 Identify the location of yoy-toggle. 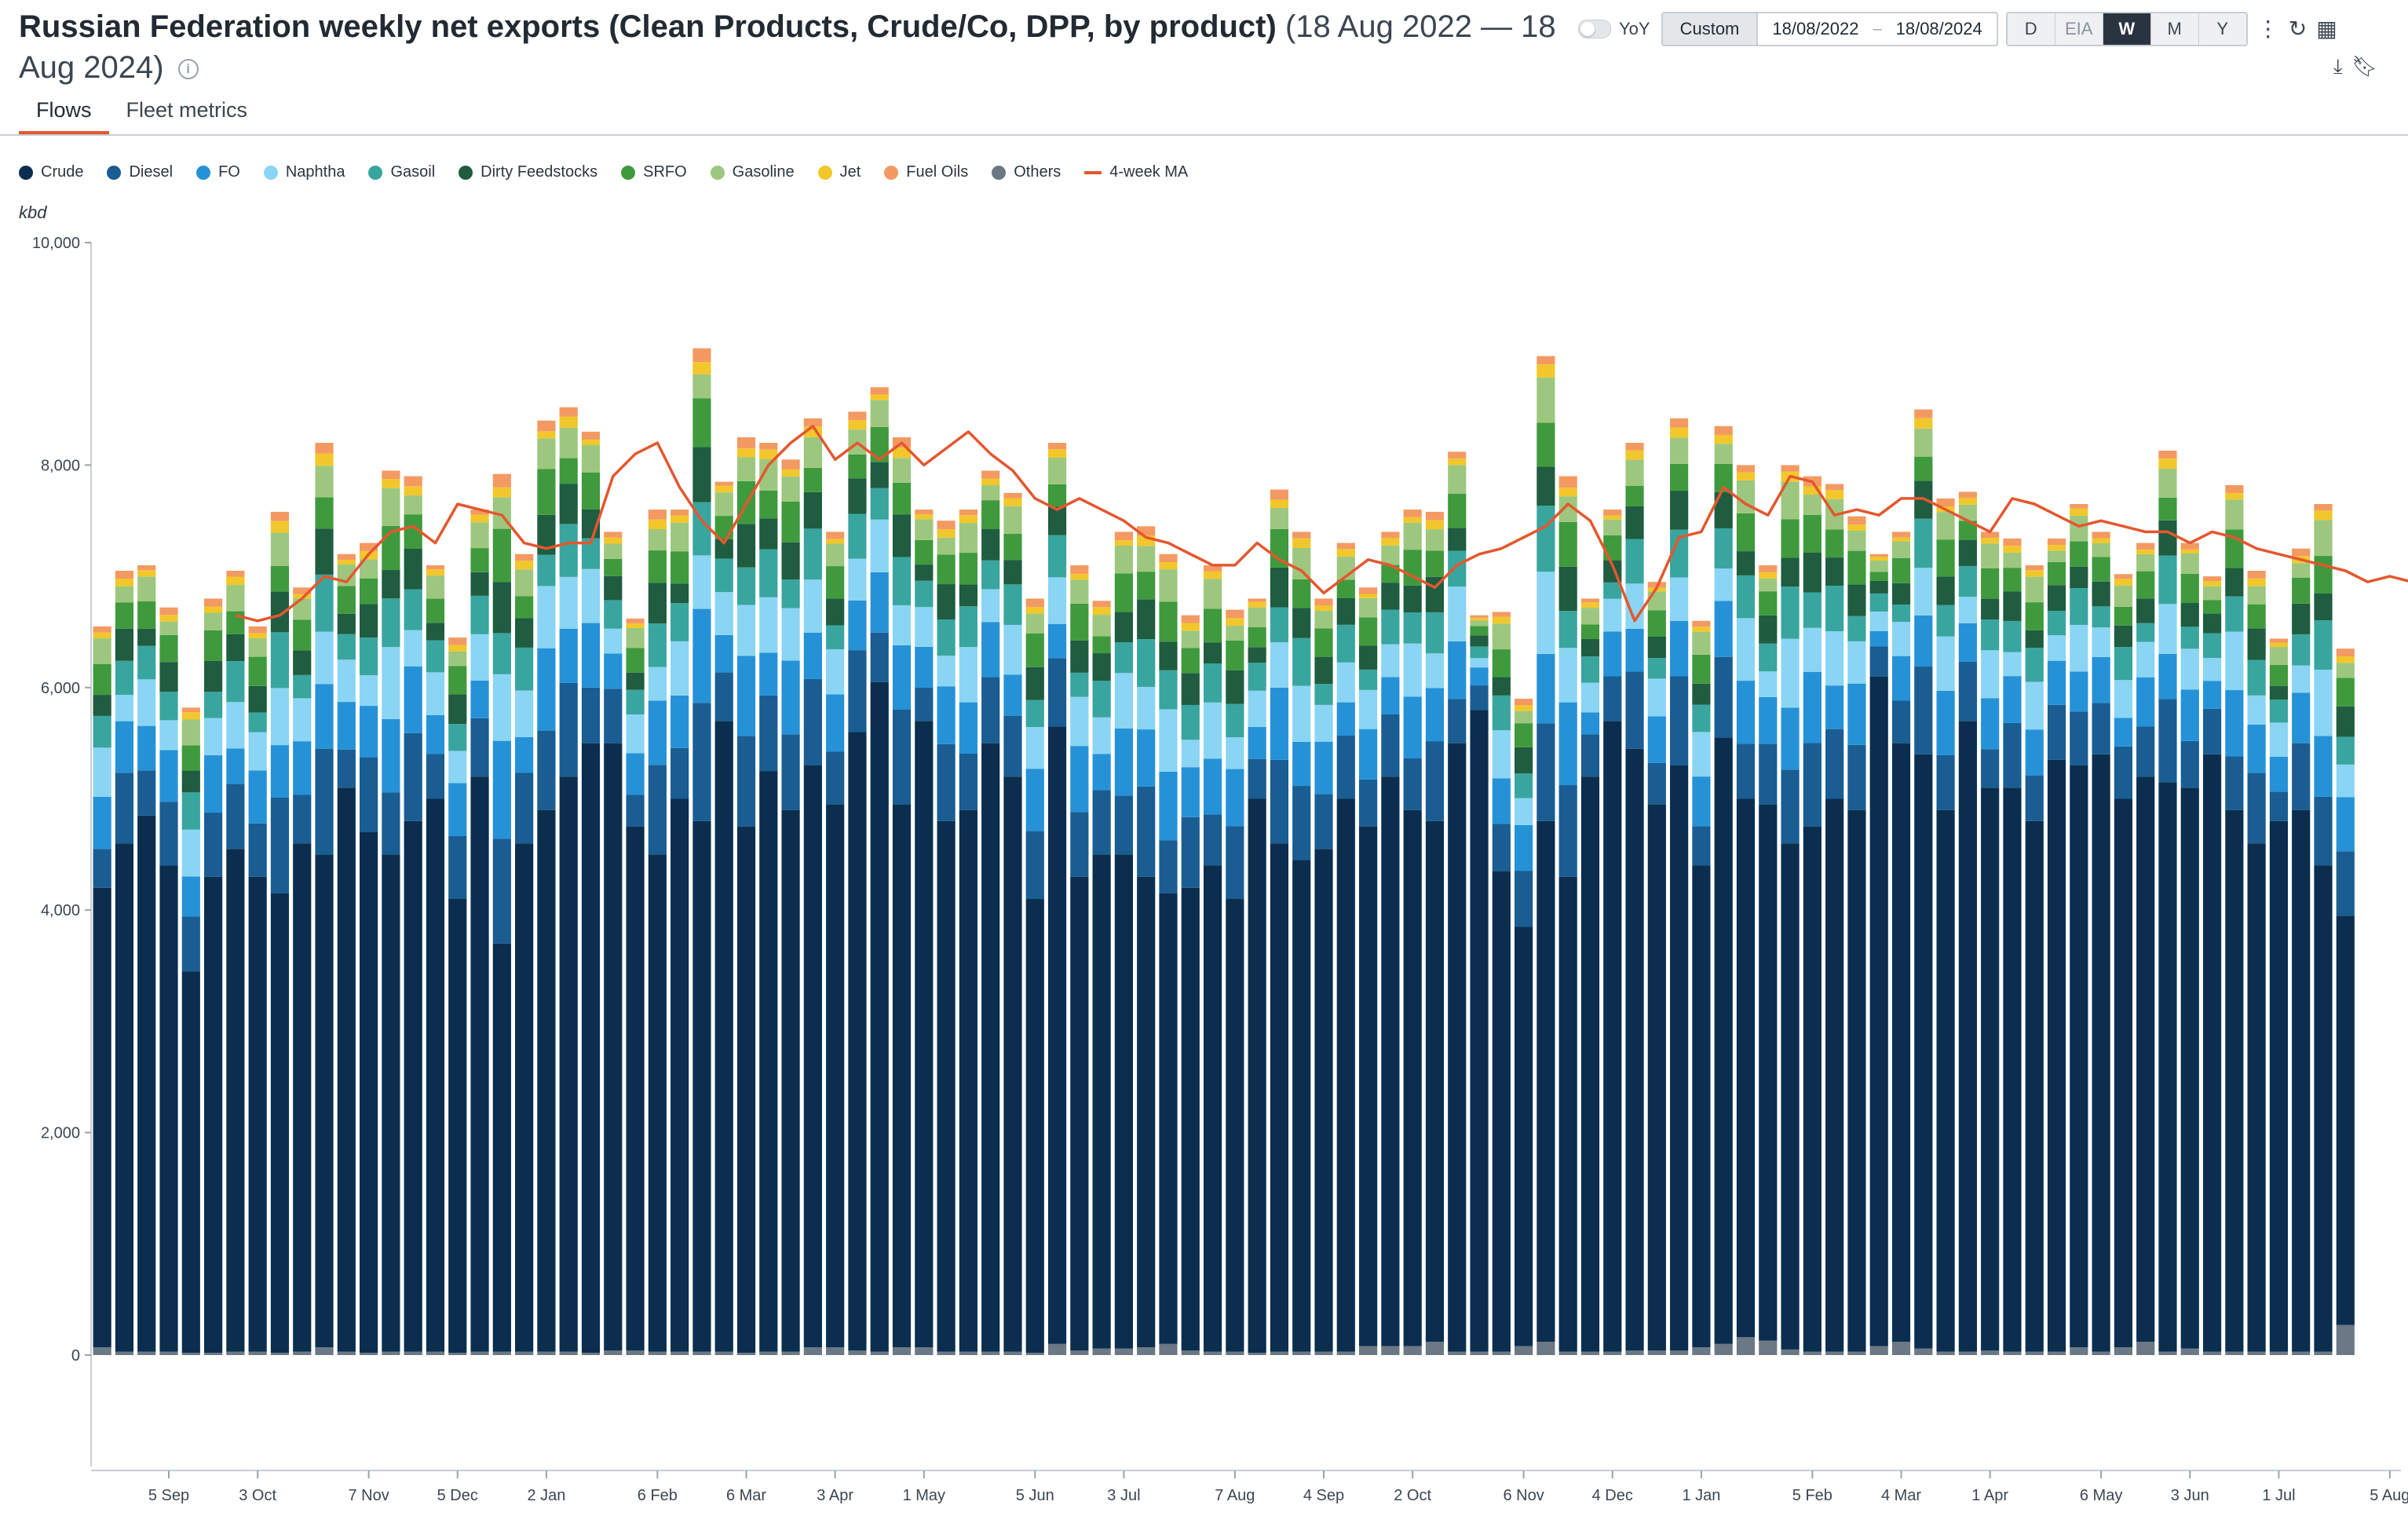
(1594, 29).